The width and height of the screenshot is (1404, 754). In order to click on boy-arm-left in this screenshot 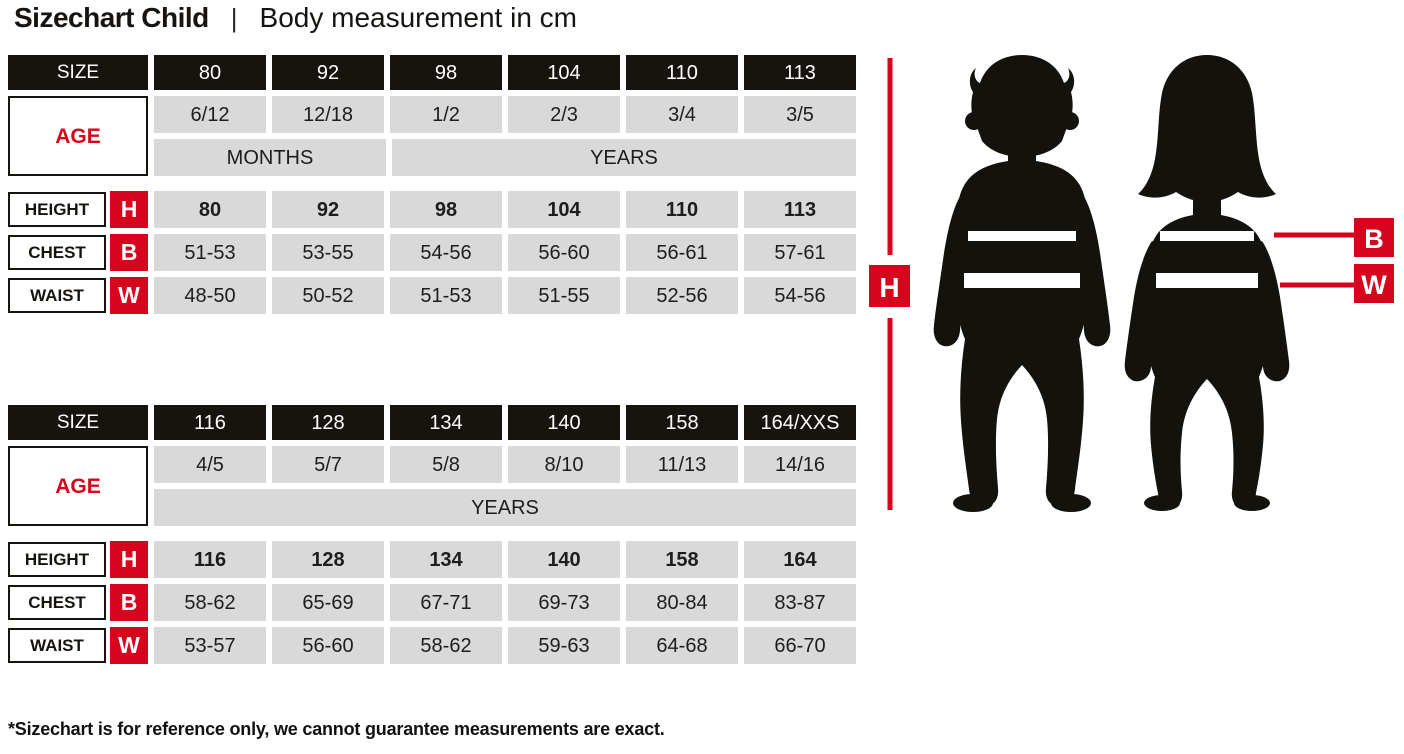, I will do `click(955, 270)`.